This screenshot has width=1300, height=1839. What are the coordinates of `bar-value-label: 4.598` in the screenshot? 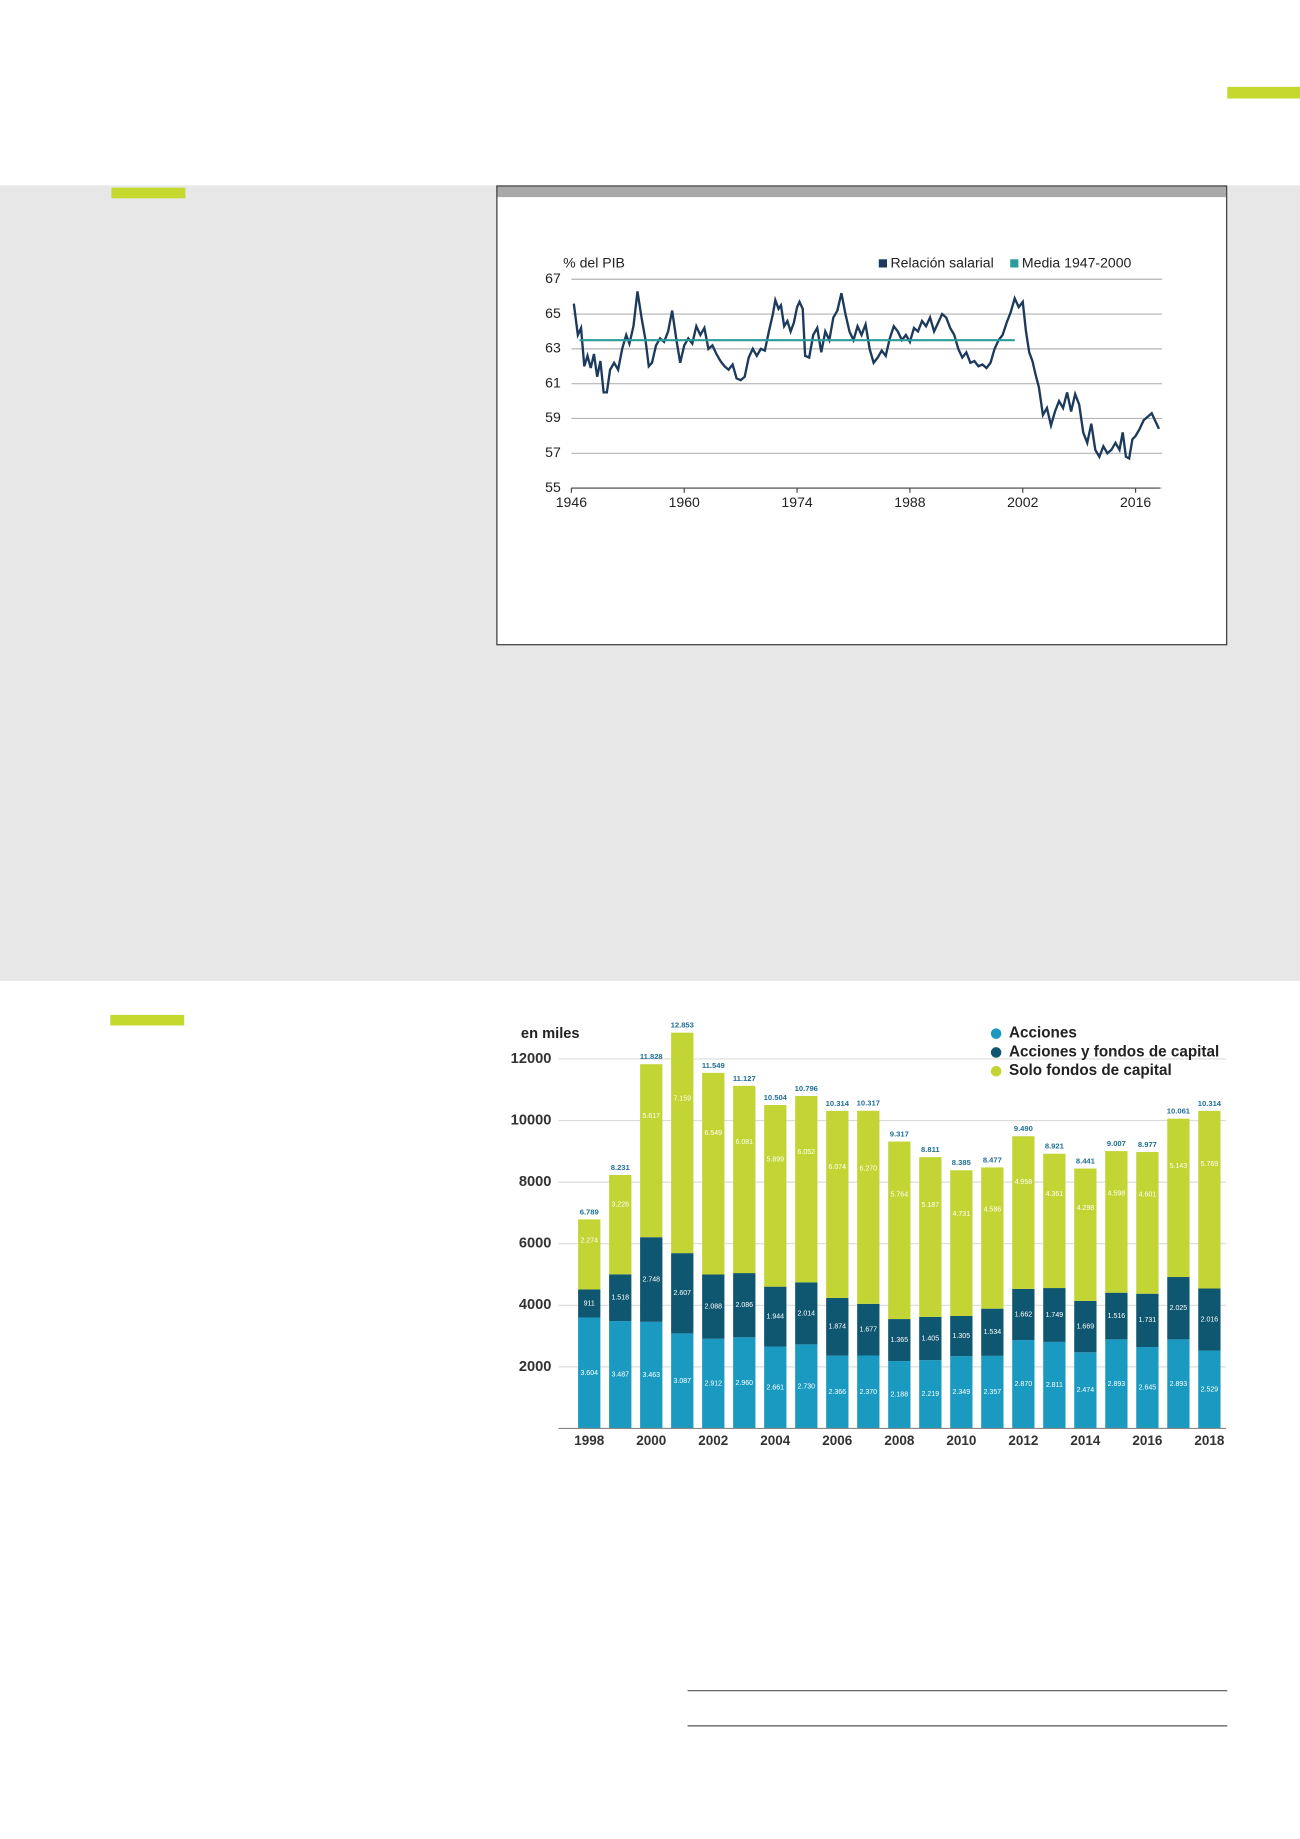 It's located at (1117, 1193).